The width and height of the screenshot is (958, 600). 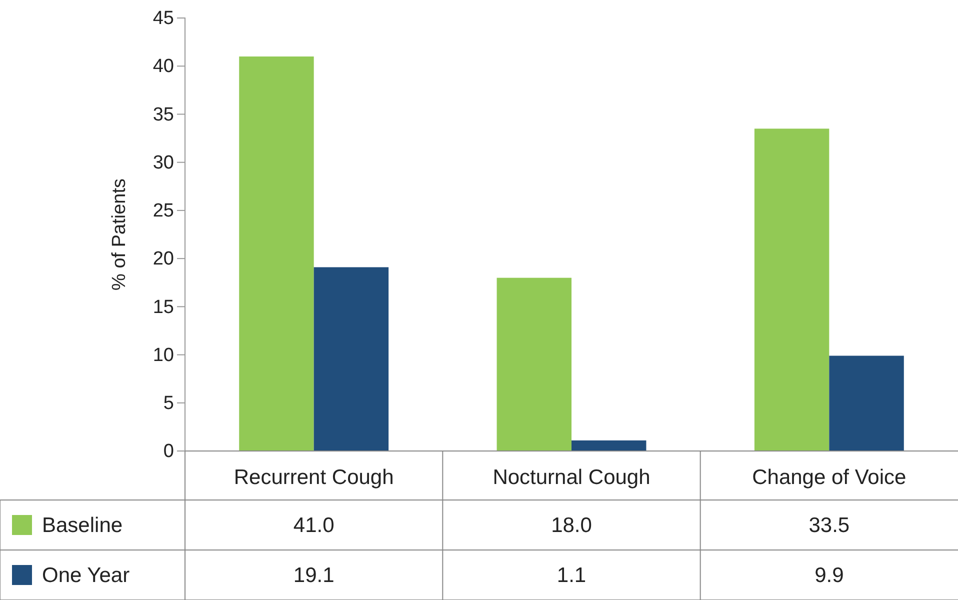 What do you see at coordinates (313, 575) in the screenshot?
I see `data-label: 19.1` at bounding box center [313, 575].